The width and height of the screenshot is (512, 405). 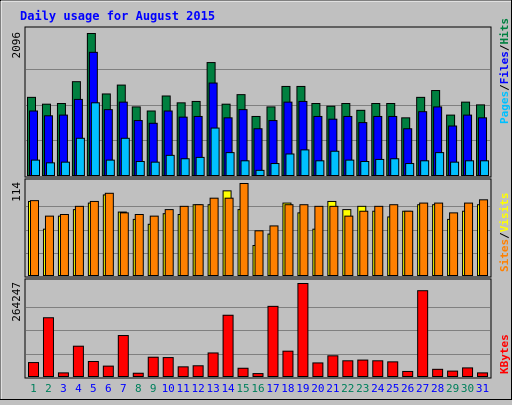 What do you see at coordinates (482, 388) in the screenshot?
I see `day-label: 31` at bounding box center [482, 388].